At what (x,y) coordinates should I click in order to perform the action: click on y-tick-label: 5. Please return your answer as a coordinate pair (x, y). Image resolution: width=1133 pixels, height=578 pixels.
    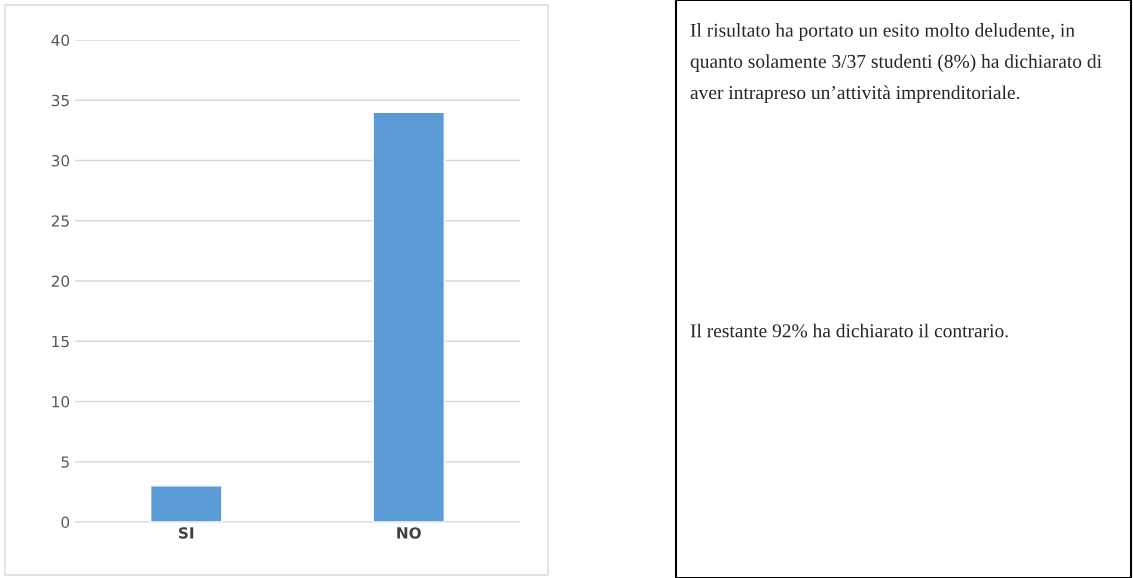
    Looking at the image, I should click on (65, 462).